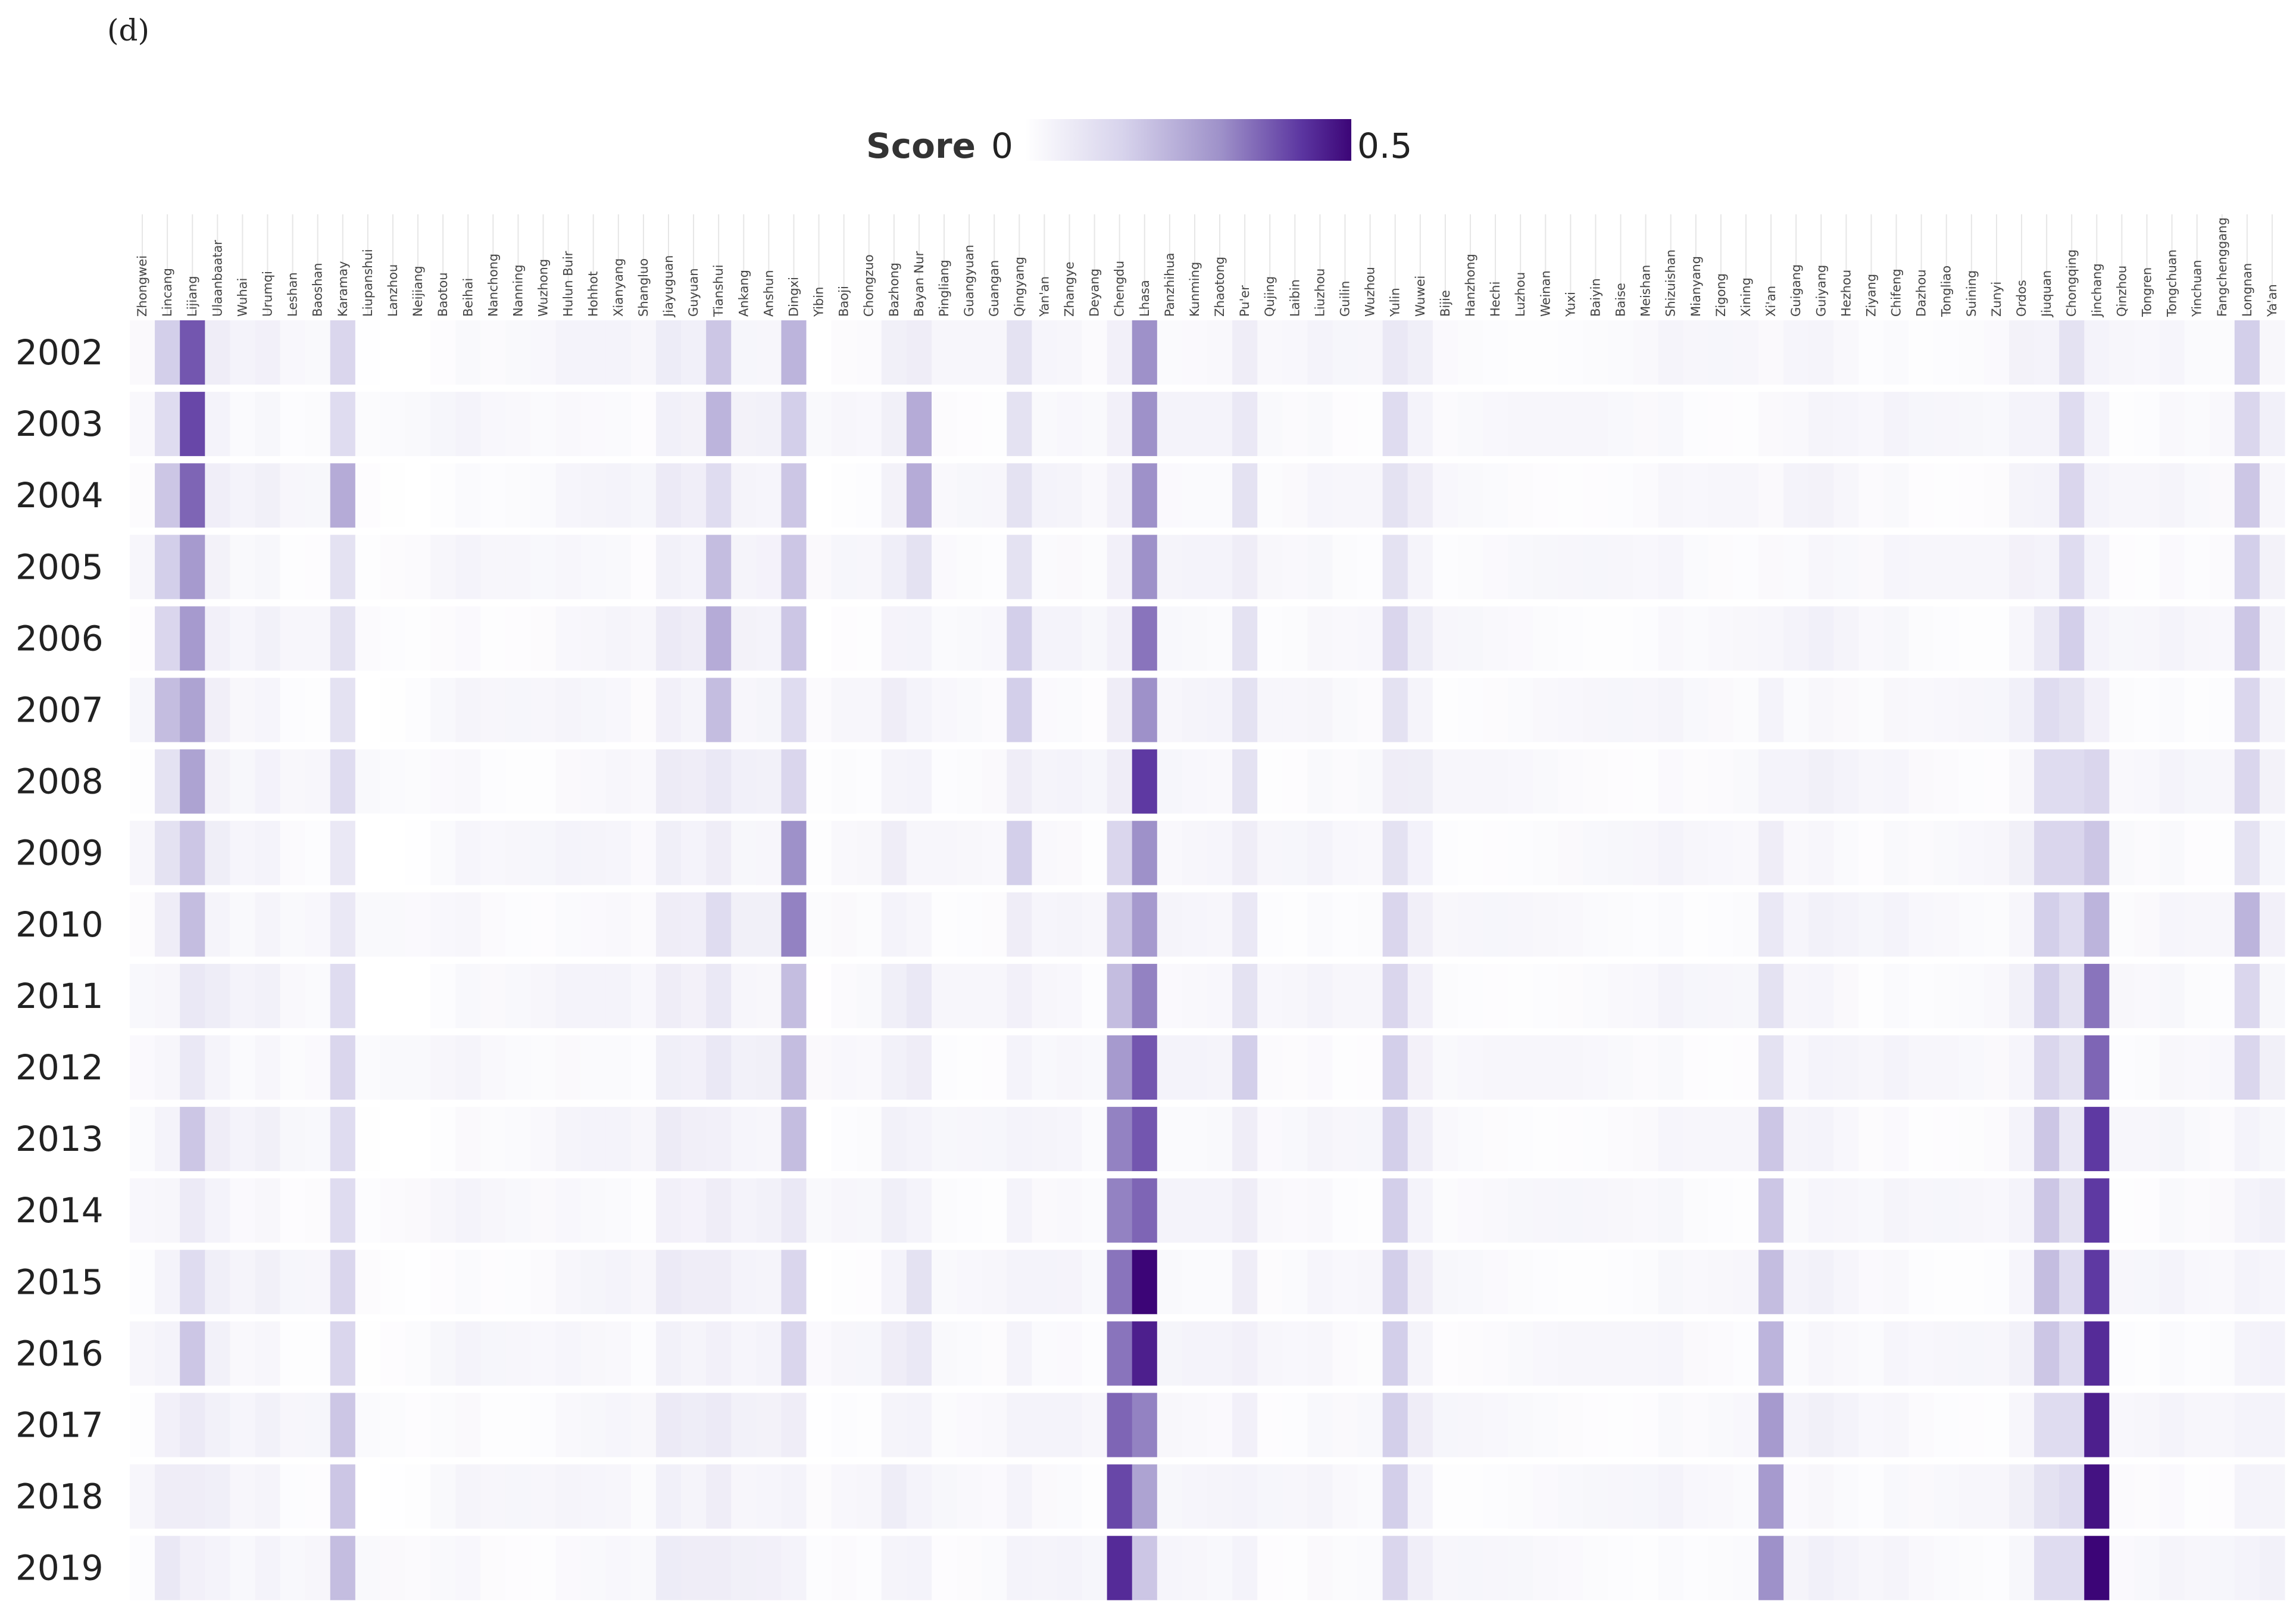  Describe the element at coordinates (568, 284) in the screenshot. I see `city-label: Hulun Buir` at that location.